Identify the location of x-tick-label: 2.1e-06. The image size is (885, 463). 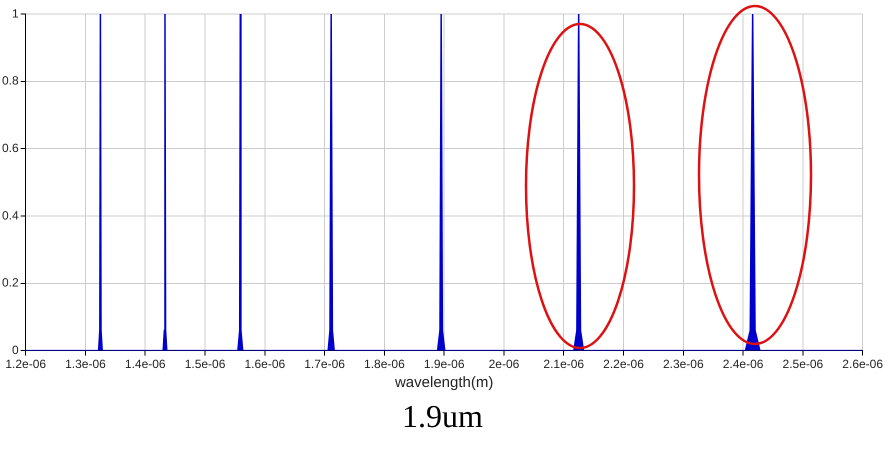
(563, 364).